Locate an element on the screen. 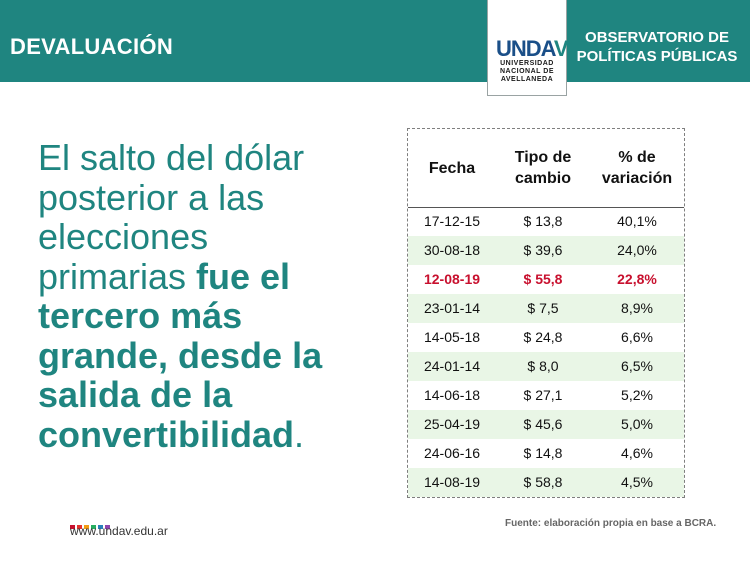 This screenshot has height=562, width=750. logo-line-2: NACIONAL DE is located at coordinates (527, 71).